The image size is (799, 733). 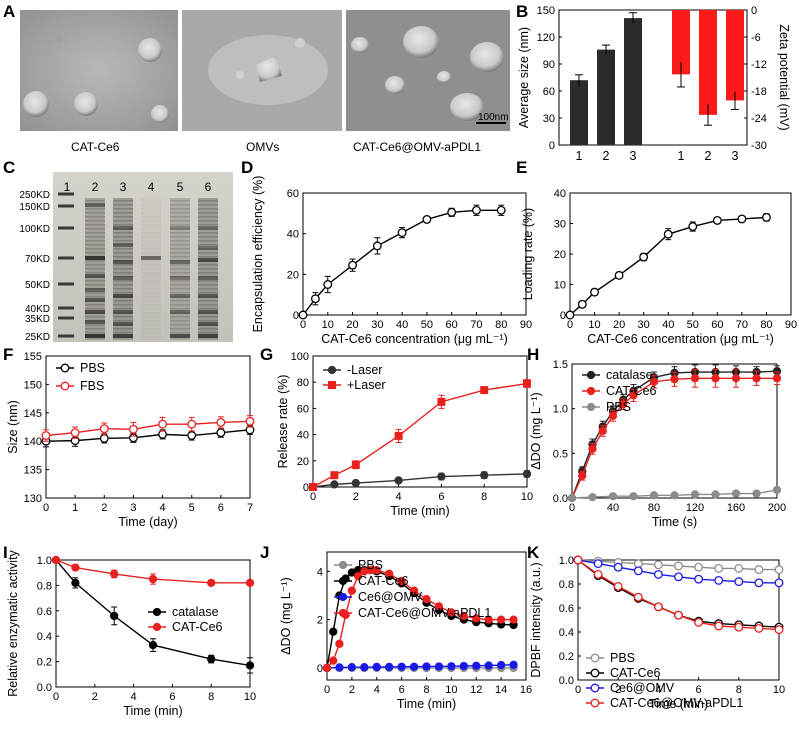 What do you see at coordinates (451, 690) in the screenshot?
I see `x-tick-label: 10` at bounding box center [451, 690].